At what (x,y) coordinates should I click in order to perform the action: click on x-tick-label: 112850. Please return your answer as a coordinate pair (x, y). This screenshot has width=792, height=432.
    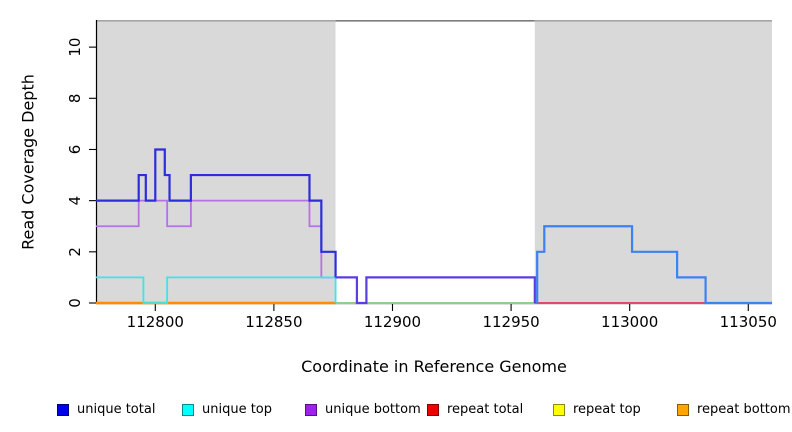
    Looking at the image, I should click on (273, 322).